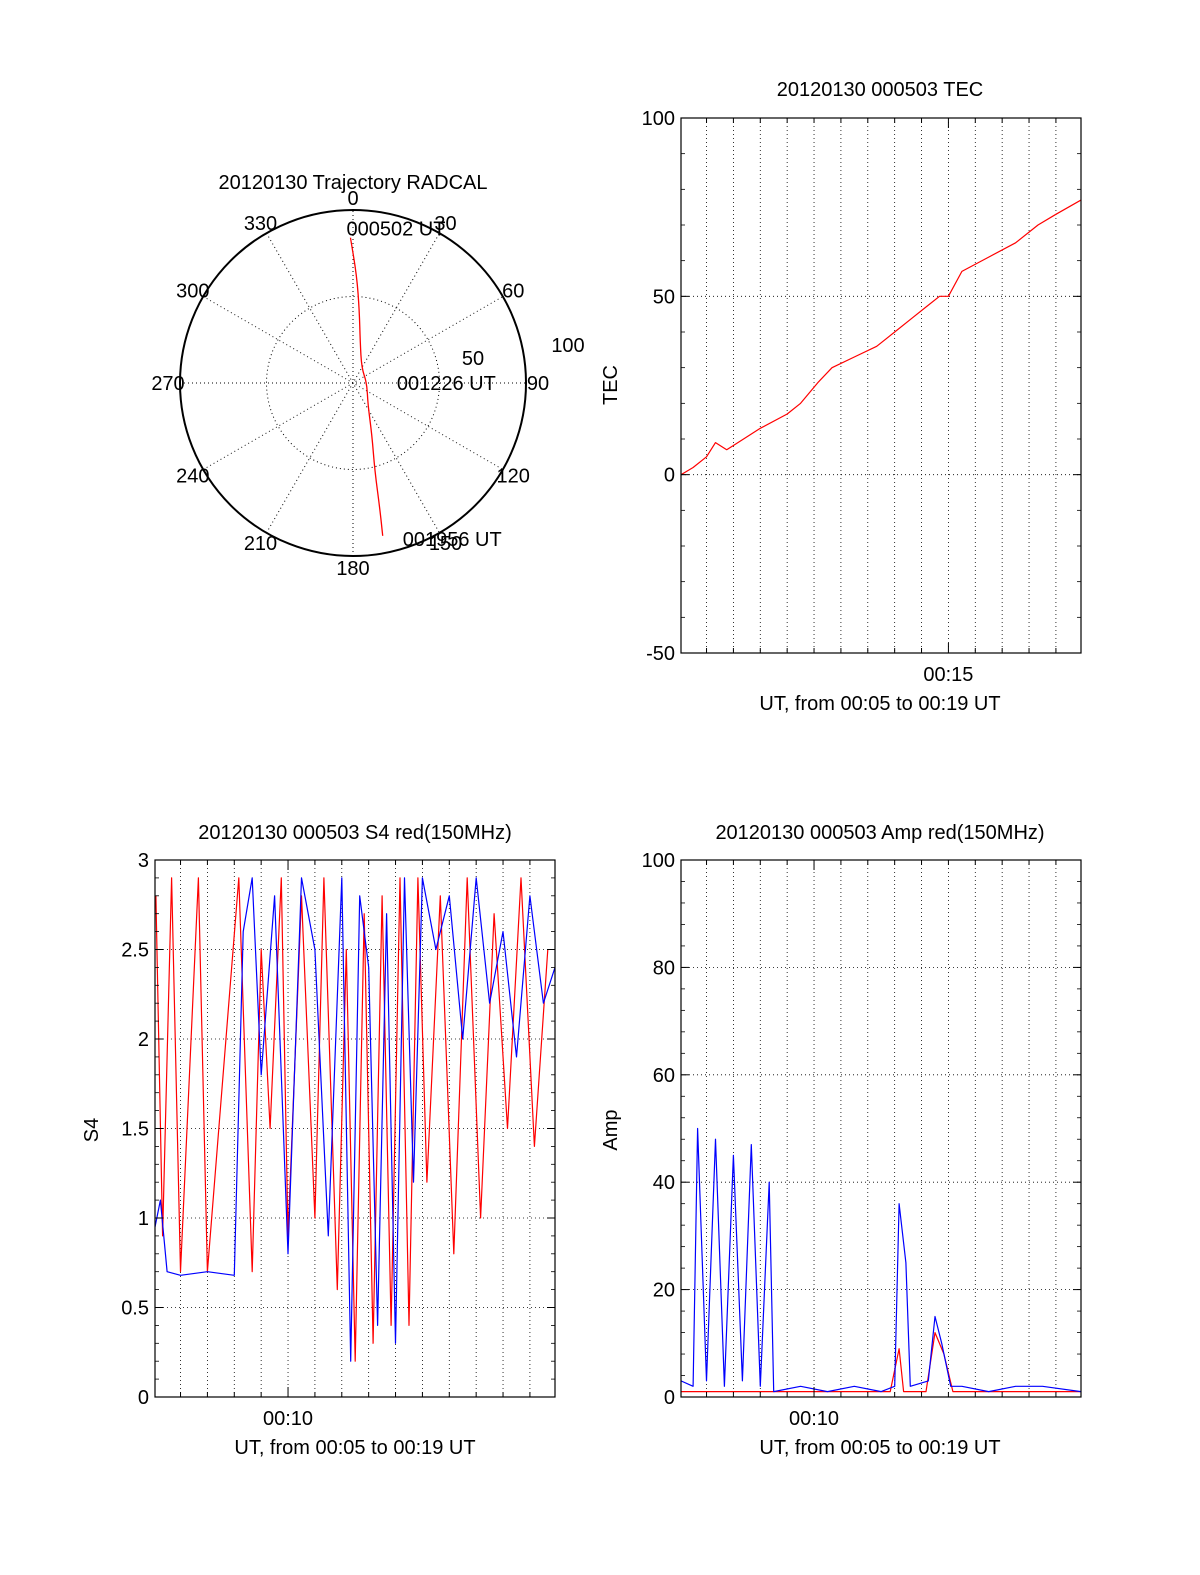 The width and height of the screenshot is (1200, 1575). I want to click on amp-plot-frame, so click(881, 1128).